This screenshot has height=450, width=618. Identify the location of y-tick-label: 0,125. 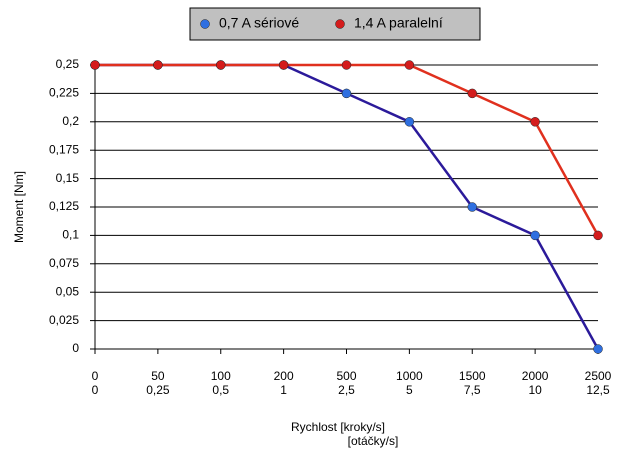
(64, 206).